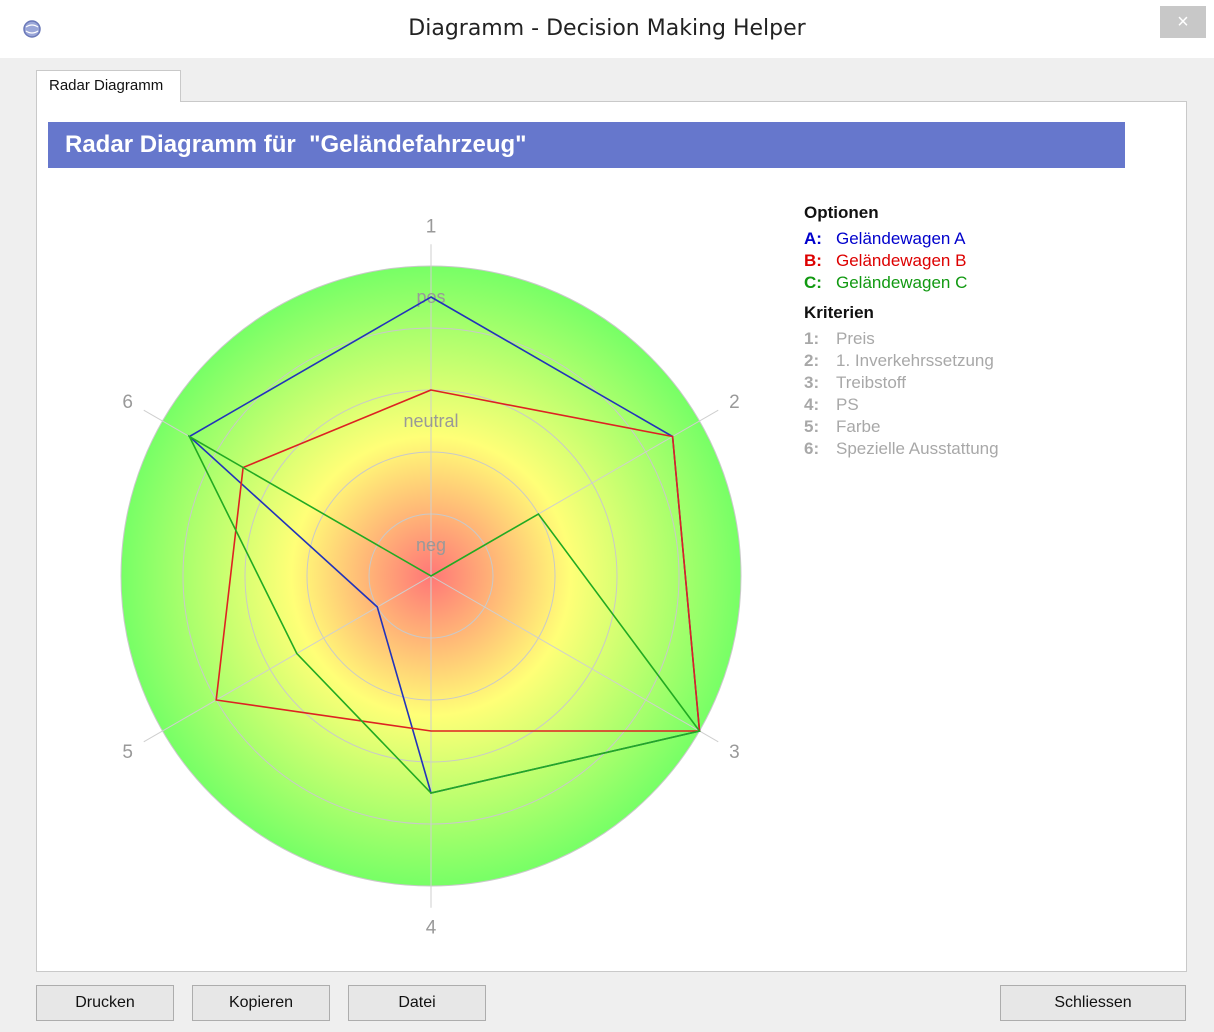  What do you see at coordinates (858, 426) in the screenshot?
I see `criterion-label: Farbe` at bounding box center [858, 426].